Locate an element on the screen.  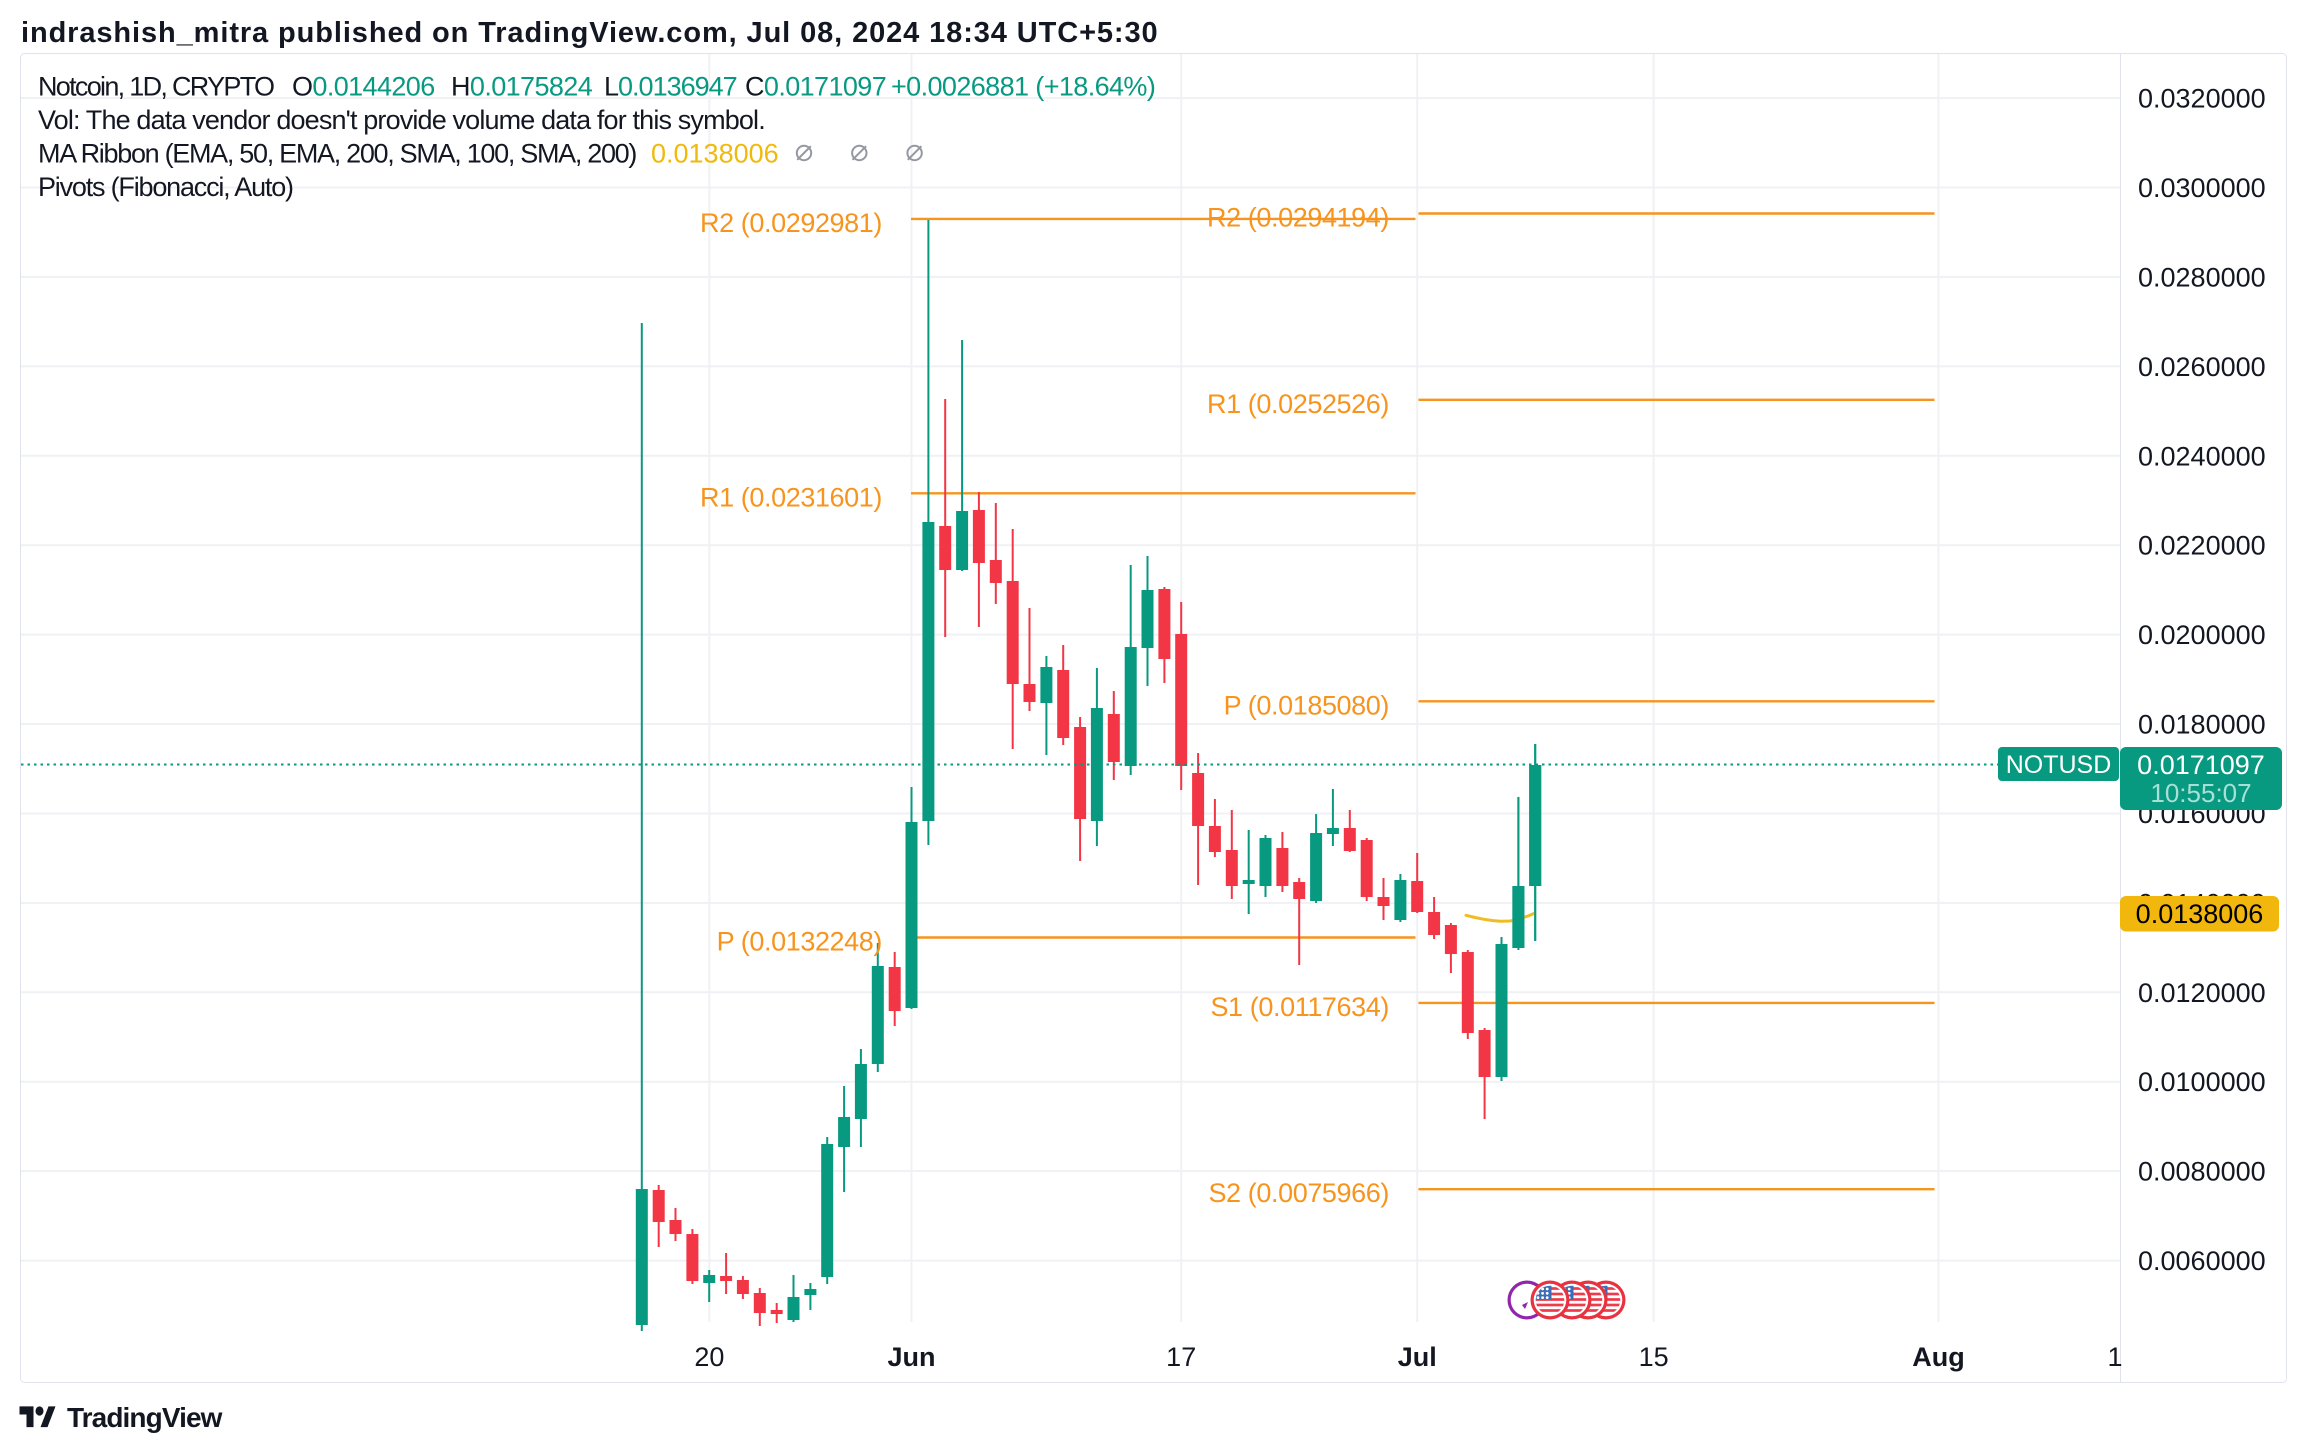
svg-text: R1 (0.0231601) is located at coordinates (791, 497).